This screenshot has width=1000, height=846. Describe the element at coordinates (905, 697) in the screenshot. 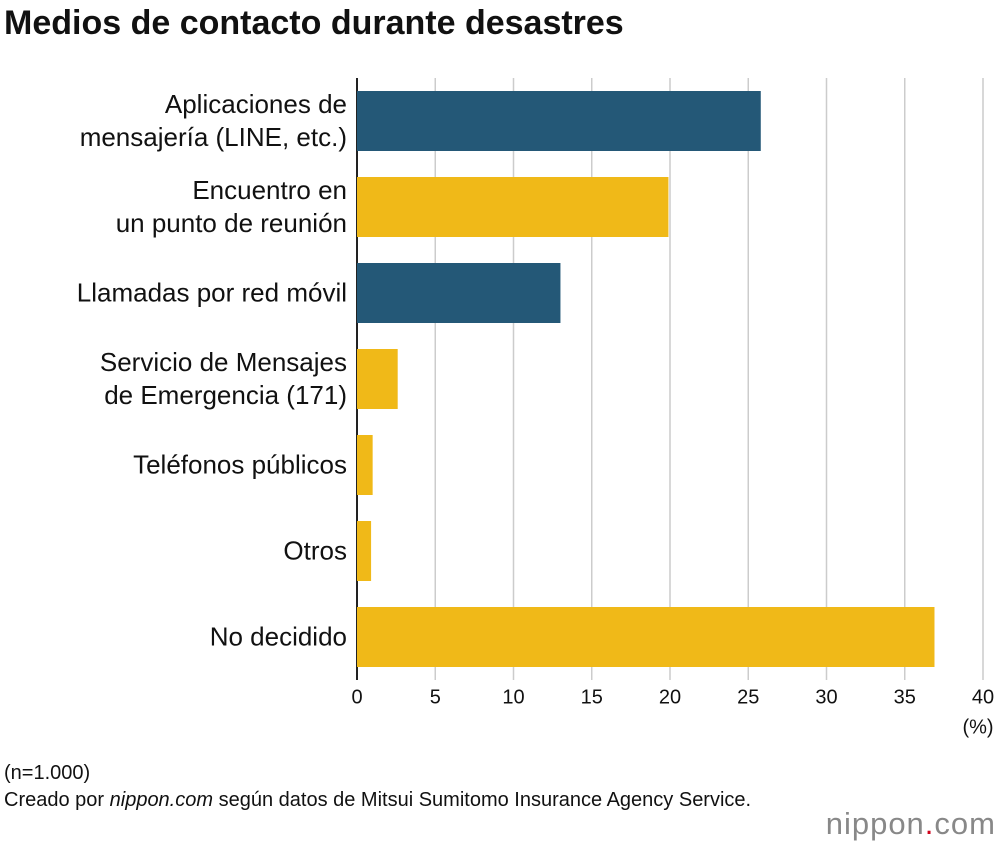

I see `x-tick-label: 35` at that location.